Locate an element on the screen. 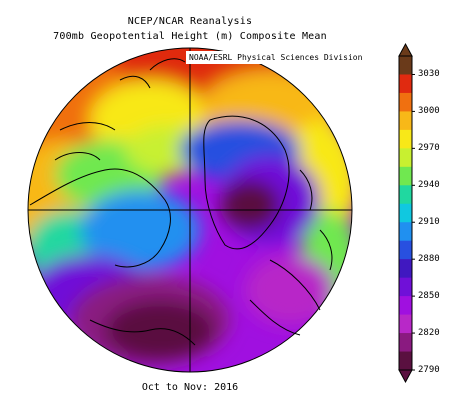 The height and width of the screenshot is (414, 452). date-label: Oct to Nov: 2016 is located at coordinates (190, 387).